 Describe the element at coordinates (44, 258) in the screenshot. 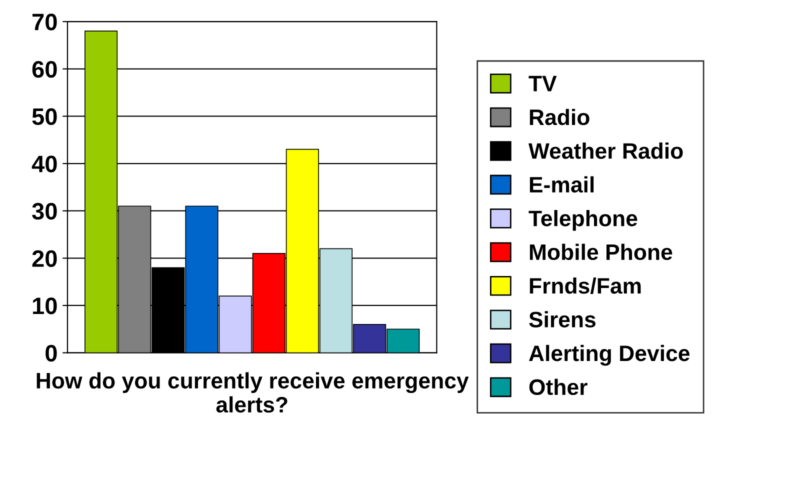

I see `y-tick-label: 20` at that location.